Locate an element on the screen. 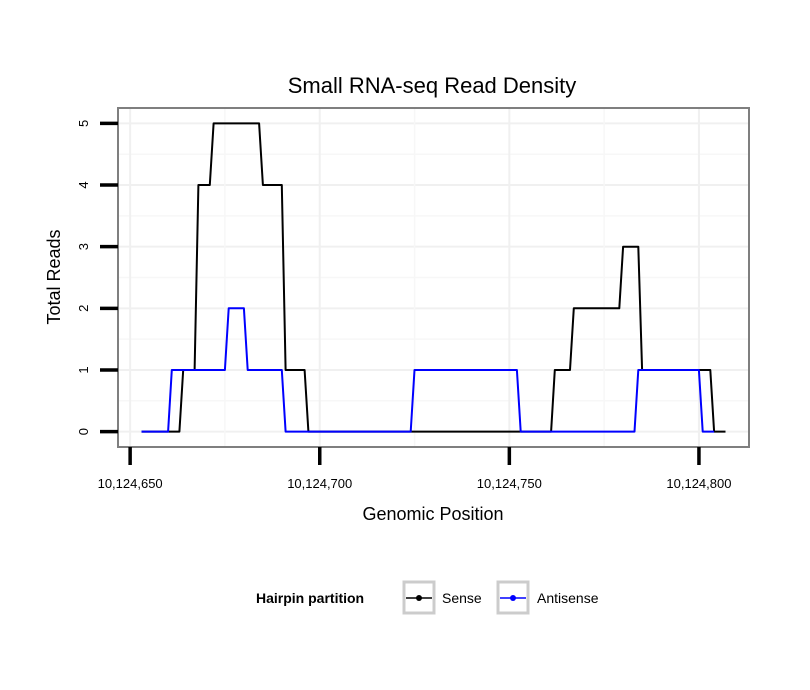  x-tick-label: 10,124,750 is located at coordinates (509, 483).